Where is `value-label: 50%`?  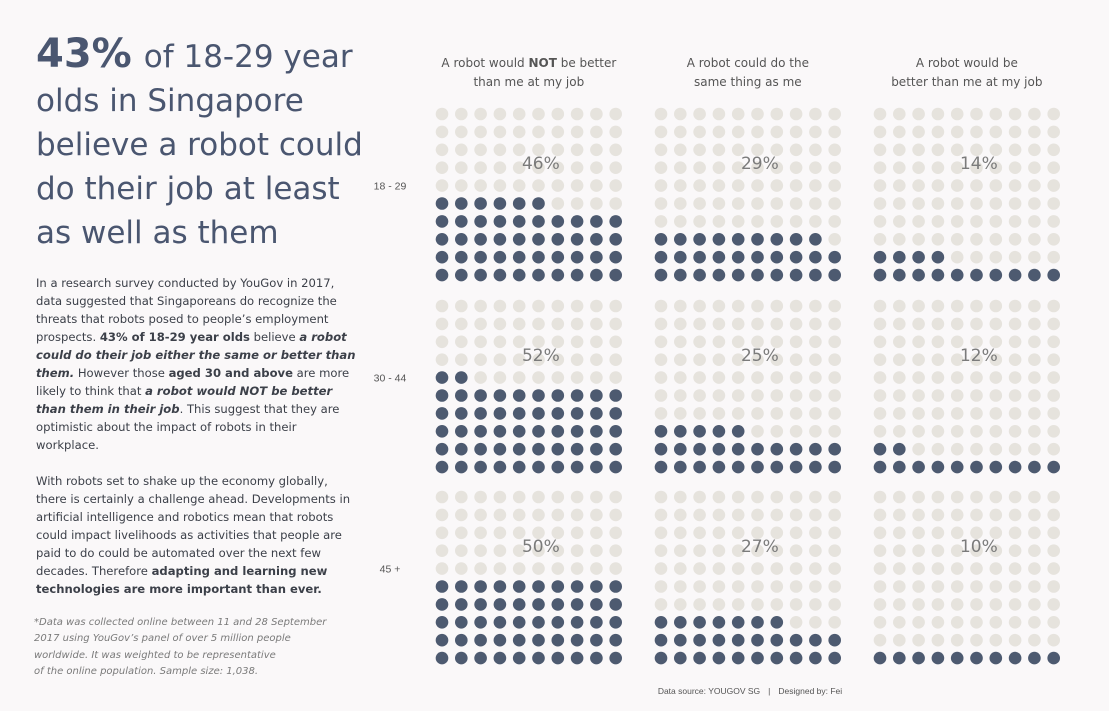
value-label: 50% is located at coordinates (541, 547).